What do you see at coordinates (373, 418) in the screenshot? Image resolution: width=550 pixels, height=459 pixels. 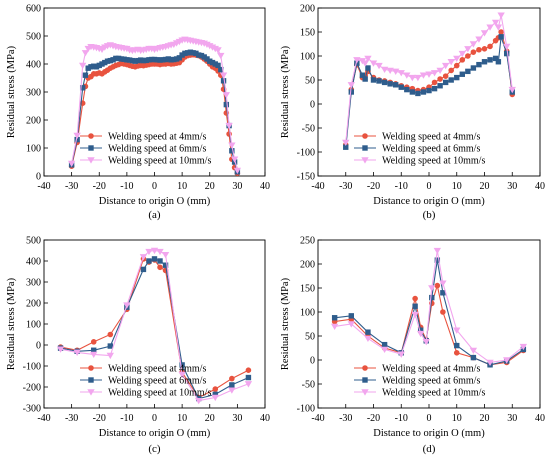 I see `x-tick-label: -20` at bounding box center [373, 418].